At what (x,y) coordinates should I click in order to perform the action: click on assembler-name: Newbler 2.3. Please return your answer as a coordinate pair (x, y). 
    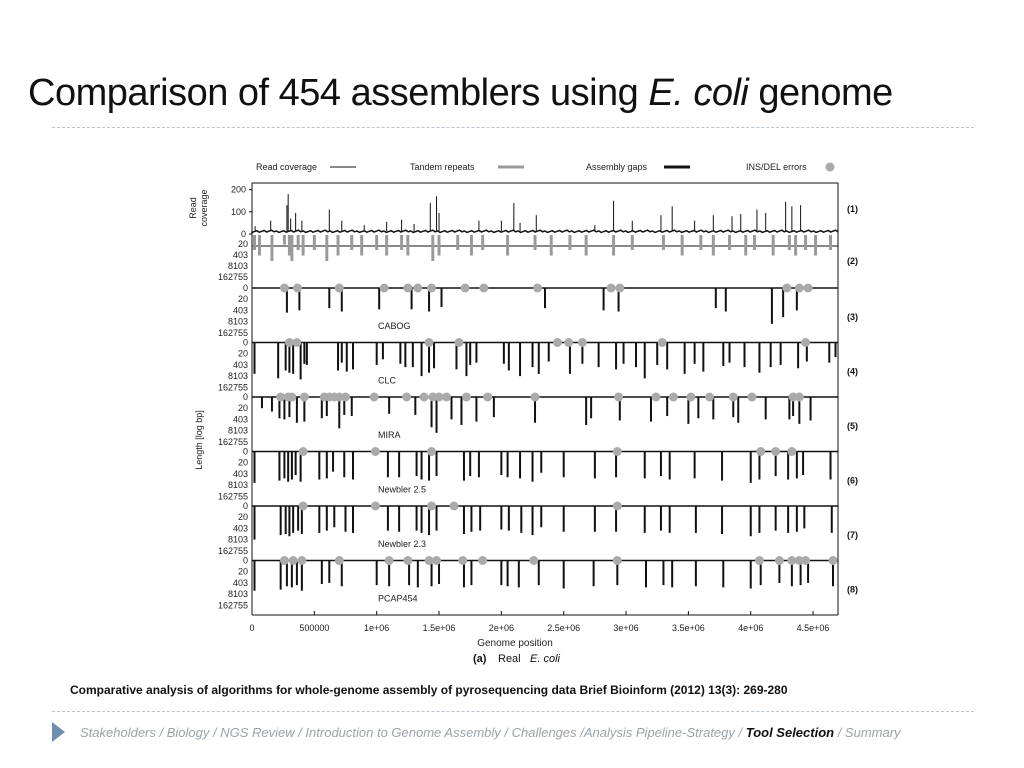
    Looking at the image, I should click on (402, 544).